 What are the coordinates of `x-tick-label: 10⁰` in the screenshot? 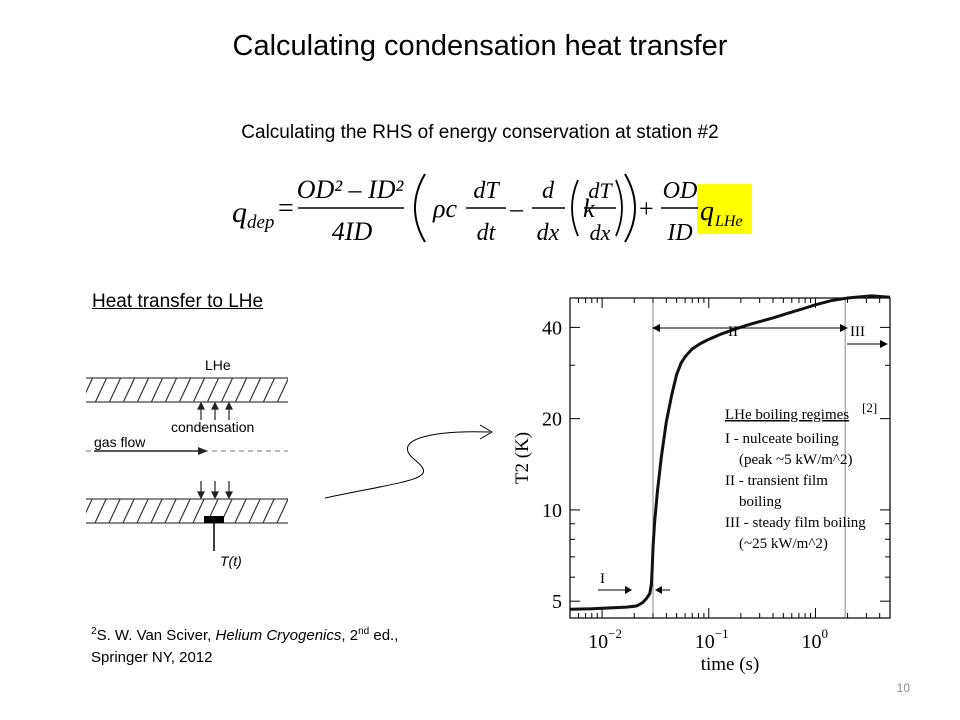 It's located at (814, 639).